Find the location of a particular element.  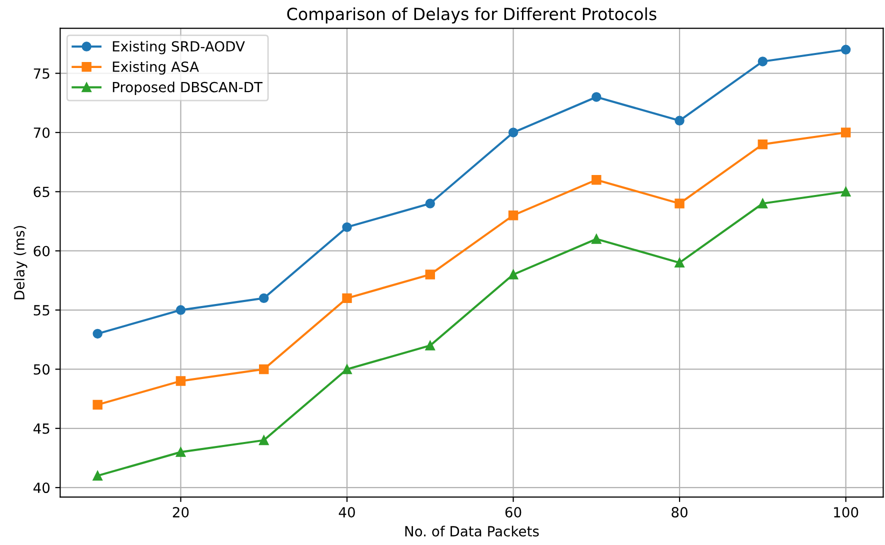

x-axis-title: No. of Data Packets is located at coordinates (472, 531).